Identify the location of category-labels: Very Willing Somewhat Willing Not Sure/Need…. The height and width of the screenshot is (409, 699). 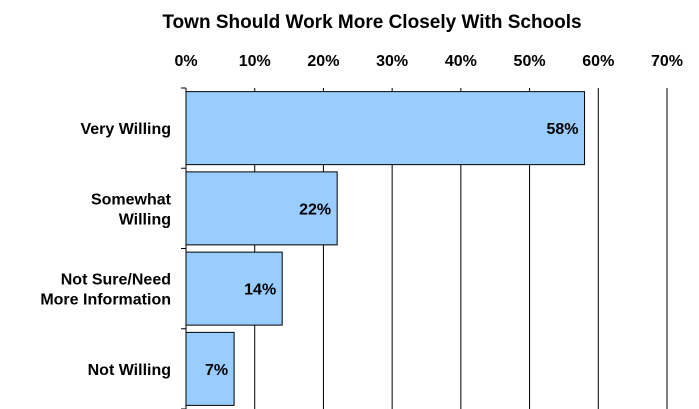
(105, 250).